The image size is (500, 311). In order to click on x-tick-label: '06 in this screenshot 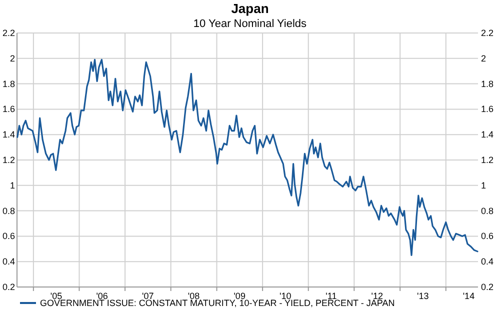, I will do `click(102, 296)`.